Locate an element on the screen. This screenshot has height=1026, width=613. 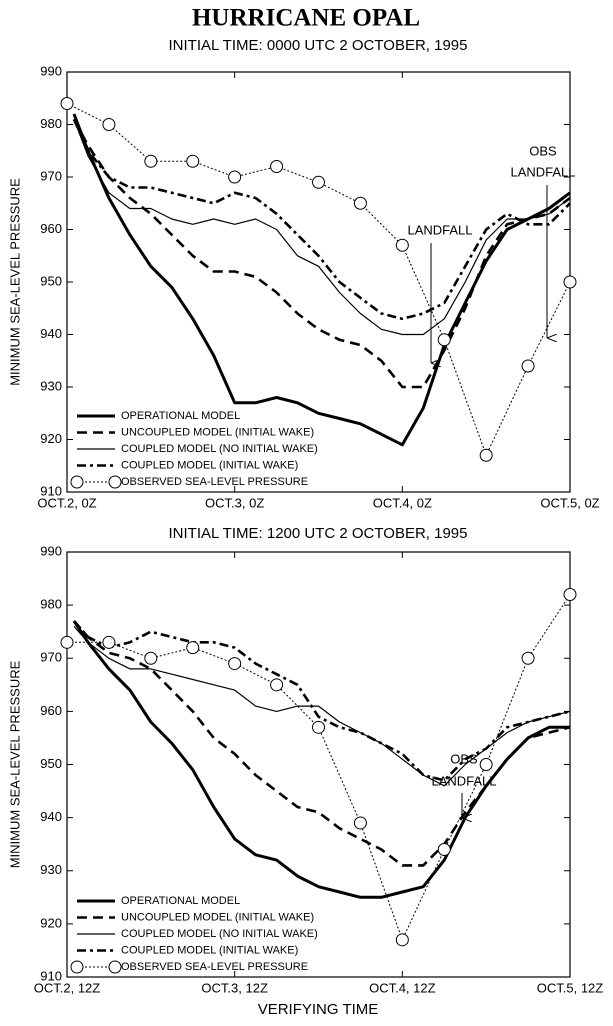
subtitle: INITIAL TIME: 1200 UTC 2 OCTOBER, 1995 is located at coordinates (318, 533).